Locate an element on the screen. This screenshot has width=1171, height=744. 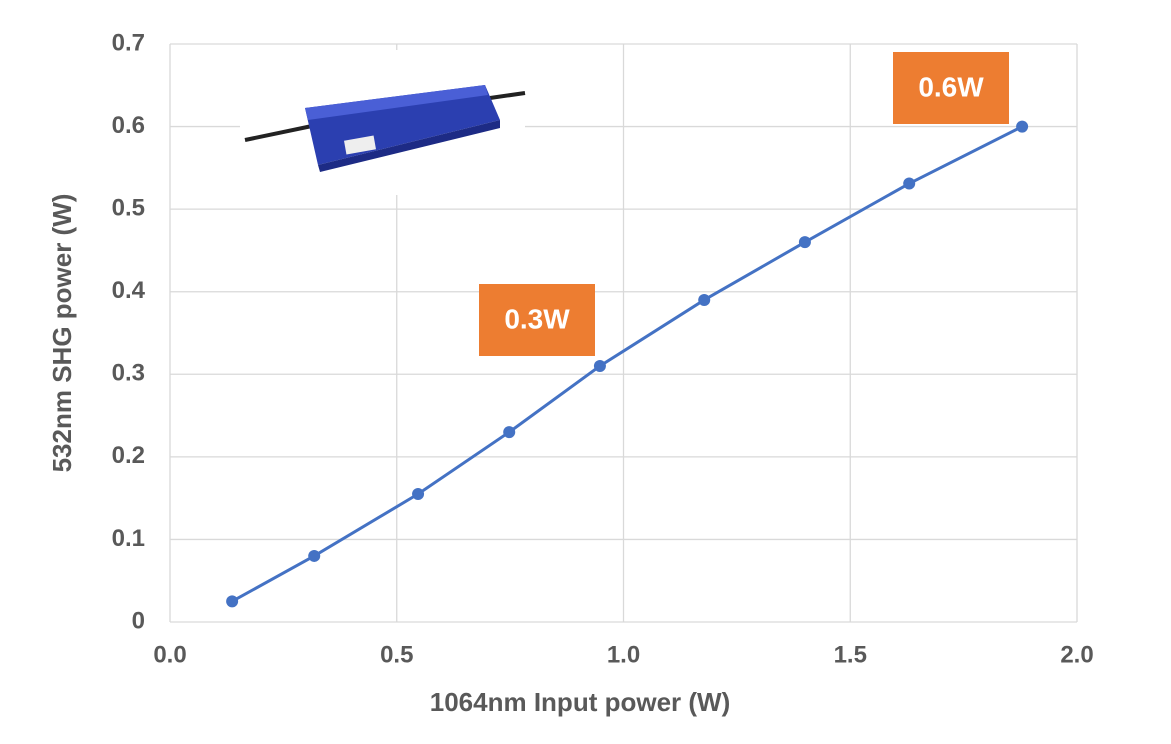
y-tick-label: 0 is located at coordinates (138, 620).